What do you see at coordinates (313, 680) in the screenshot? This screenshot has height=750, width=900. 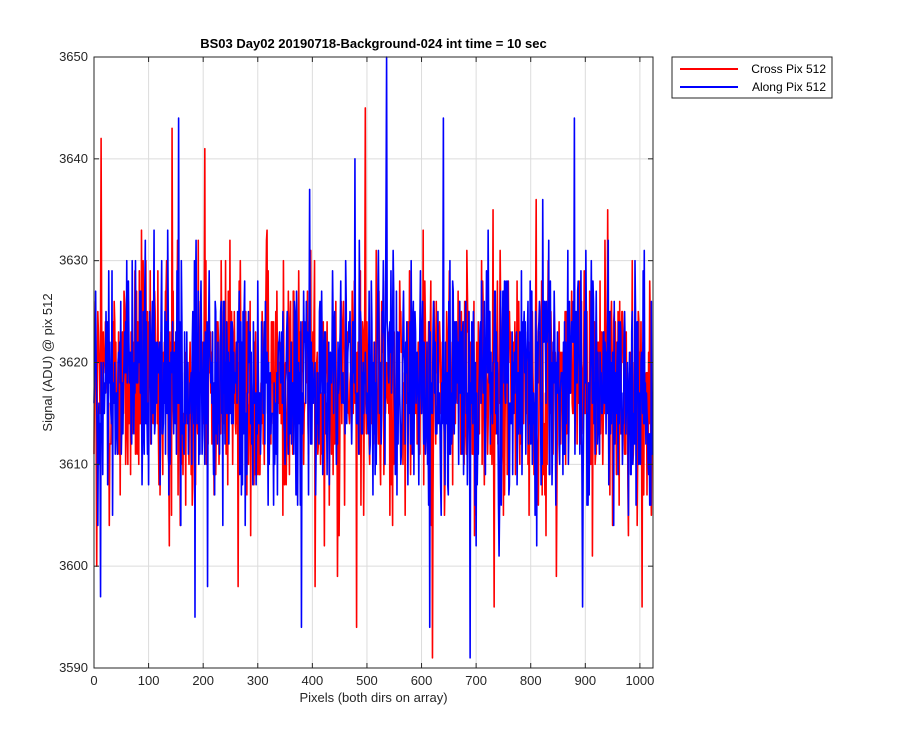 I see `x-tick-label: 400` at bounding box center [313, 680].